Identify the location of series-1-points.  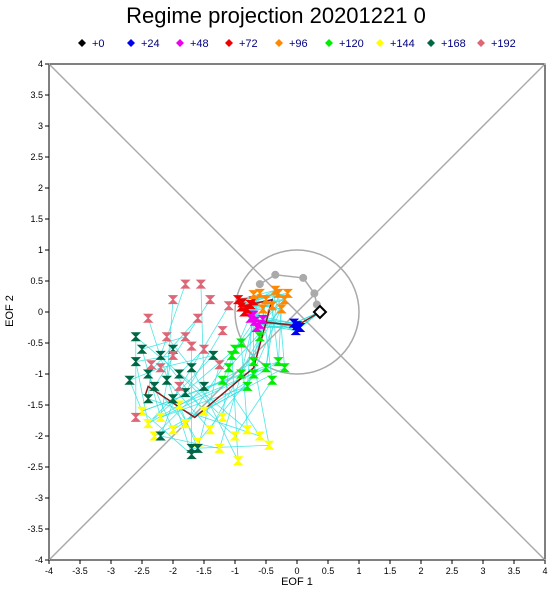
(297, 327).